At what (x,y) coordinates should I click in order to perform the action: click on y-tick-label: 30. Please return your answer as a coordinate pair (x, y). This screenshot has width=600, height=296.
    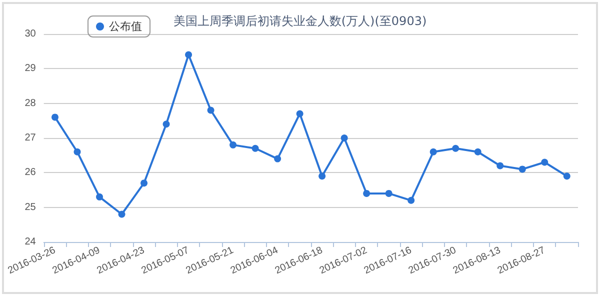
    Looking at the image, I should click on (30, 34).